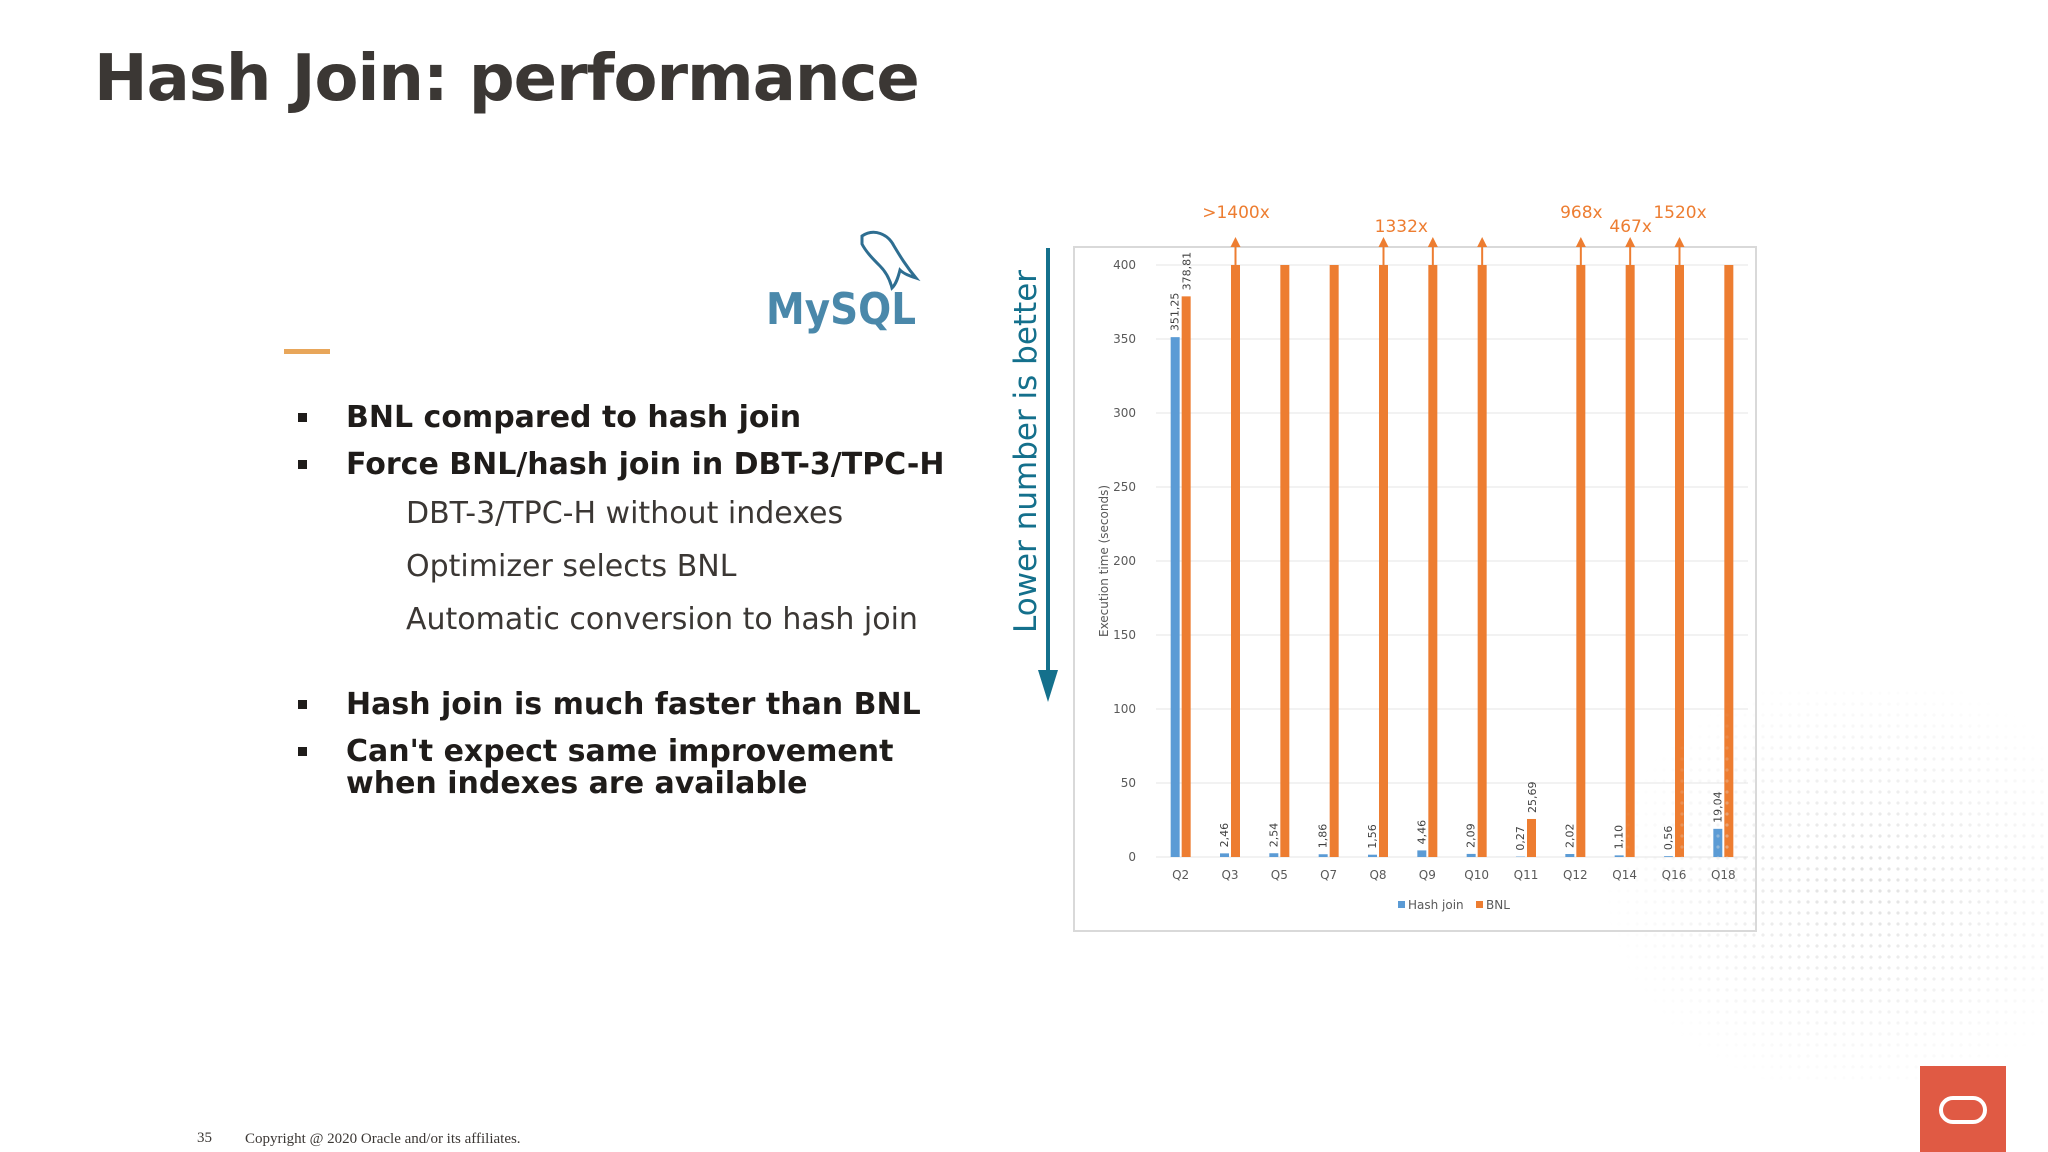 The image size is (2048, 1152). I want to click on x-tick-label: Q8, so click(1377, 875).